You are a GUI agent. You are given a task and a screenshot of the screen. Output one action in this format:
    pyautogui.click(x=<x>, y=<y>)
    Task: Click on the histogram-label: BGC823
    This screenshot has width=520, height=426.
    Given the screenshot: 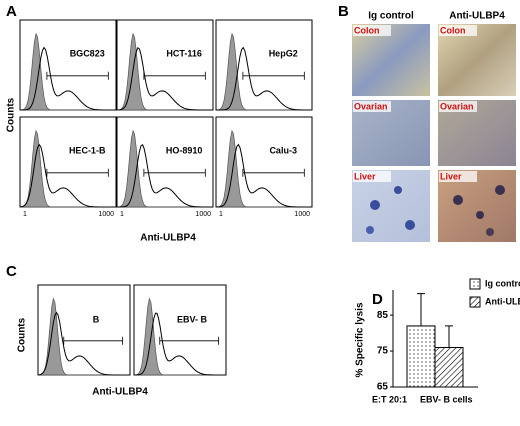 What is the action you would take?
    pyautogui.click(x=87, y=54)
    